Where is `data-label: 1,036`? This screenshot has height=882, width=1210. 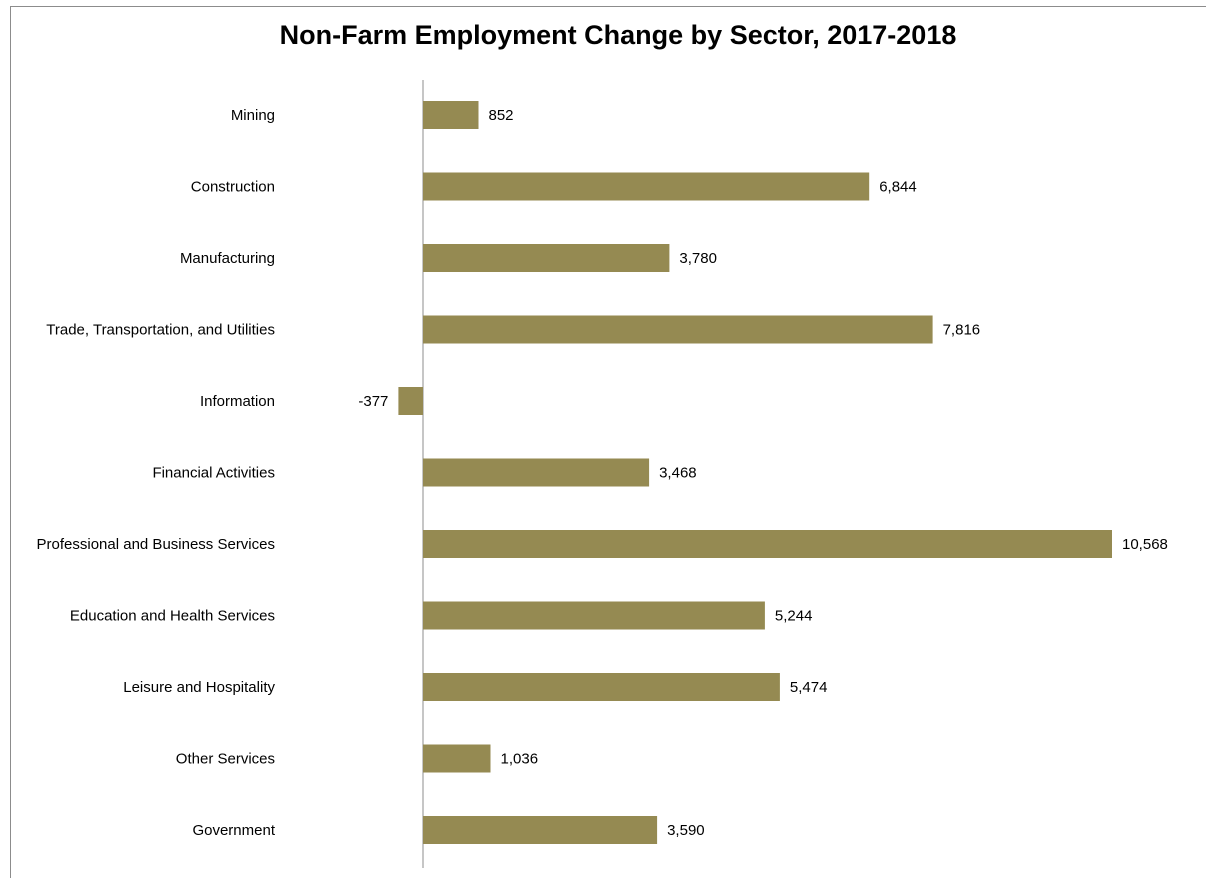
data-label: 1,036 is located at coordinates (520, 759).